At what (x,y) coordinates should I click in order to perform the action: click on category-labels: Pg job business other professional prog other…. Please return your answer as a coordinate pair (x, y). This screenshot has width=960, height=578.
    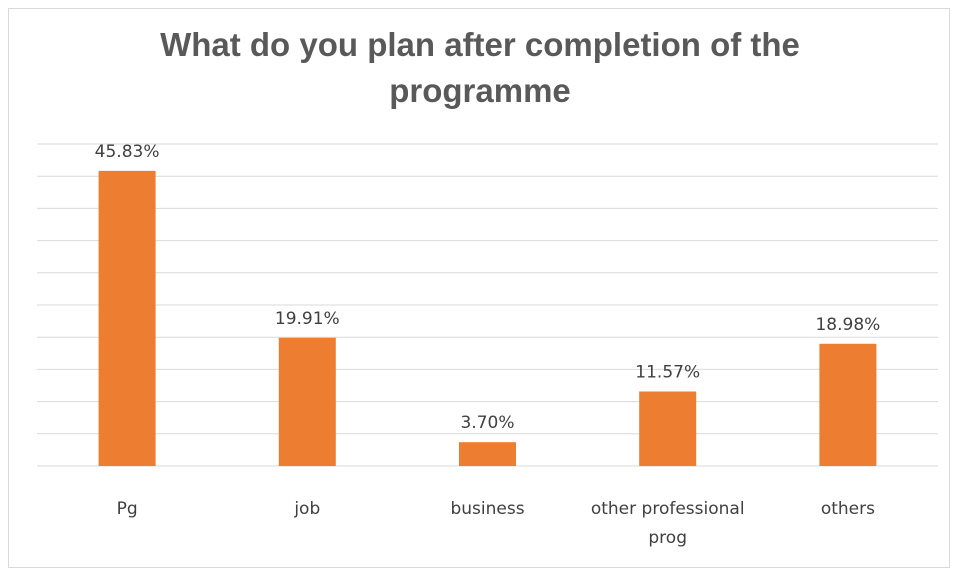
    Looking at the image, I should click on (496, 523).